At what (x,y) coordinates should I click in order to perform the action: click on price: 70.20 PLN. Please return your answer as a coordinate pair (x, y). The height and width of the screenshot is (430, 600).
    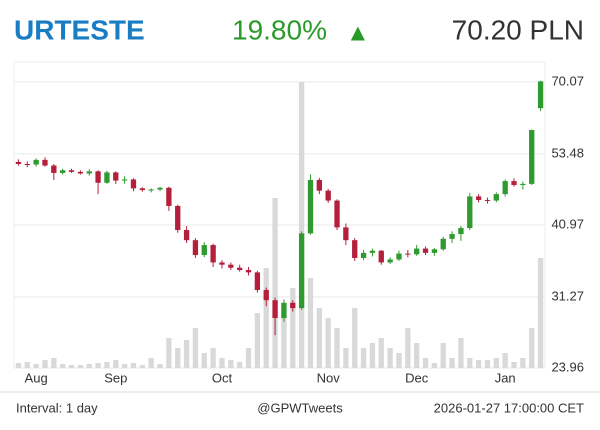
    Looking at the image, I should click on (518, 29).